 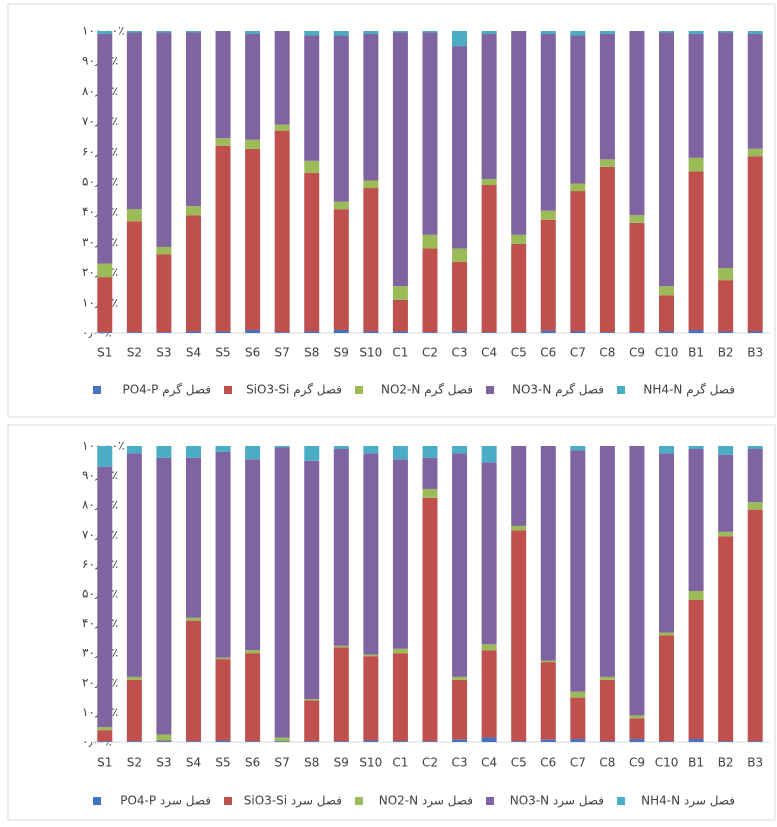 What do you see at coordinates (134, 763) in the screenshot?
I see `x-tick-label: S2` at bounding box center [134, 763].